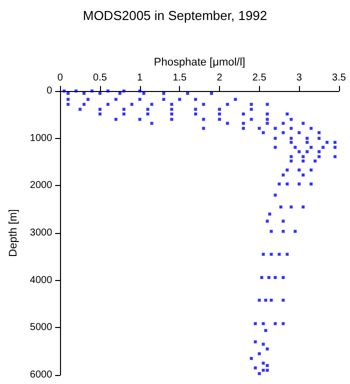 The width and height of the screenshot is (350, 384). I want to click on x-tick-label: 2.5, so click(259, 78).